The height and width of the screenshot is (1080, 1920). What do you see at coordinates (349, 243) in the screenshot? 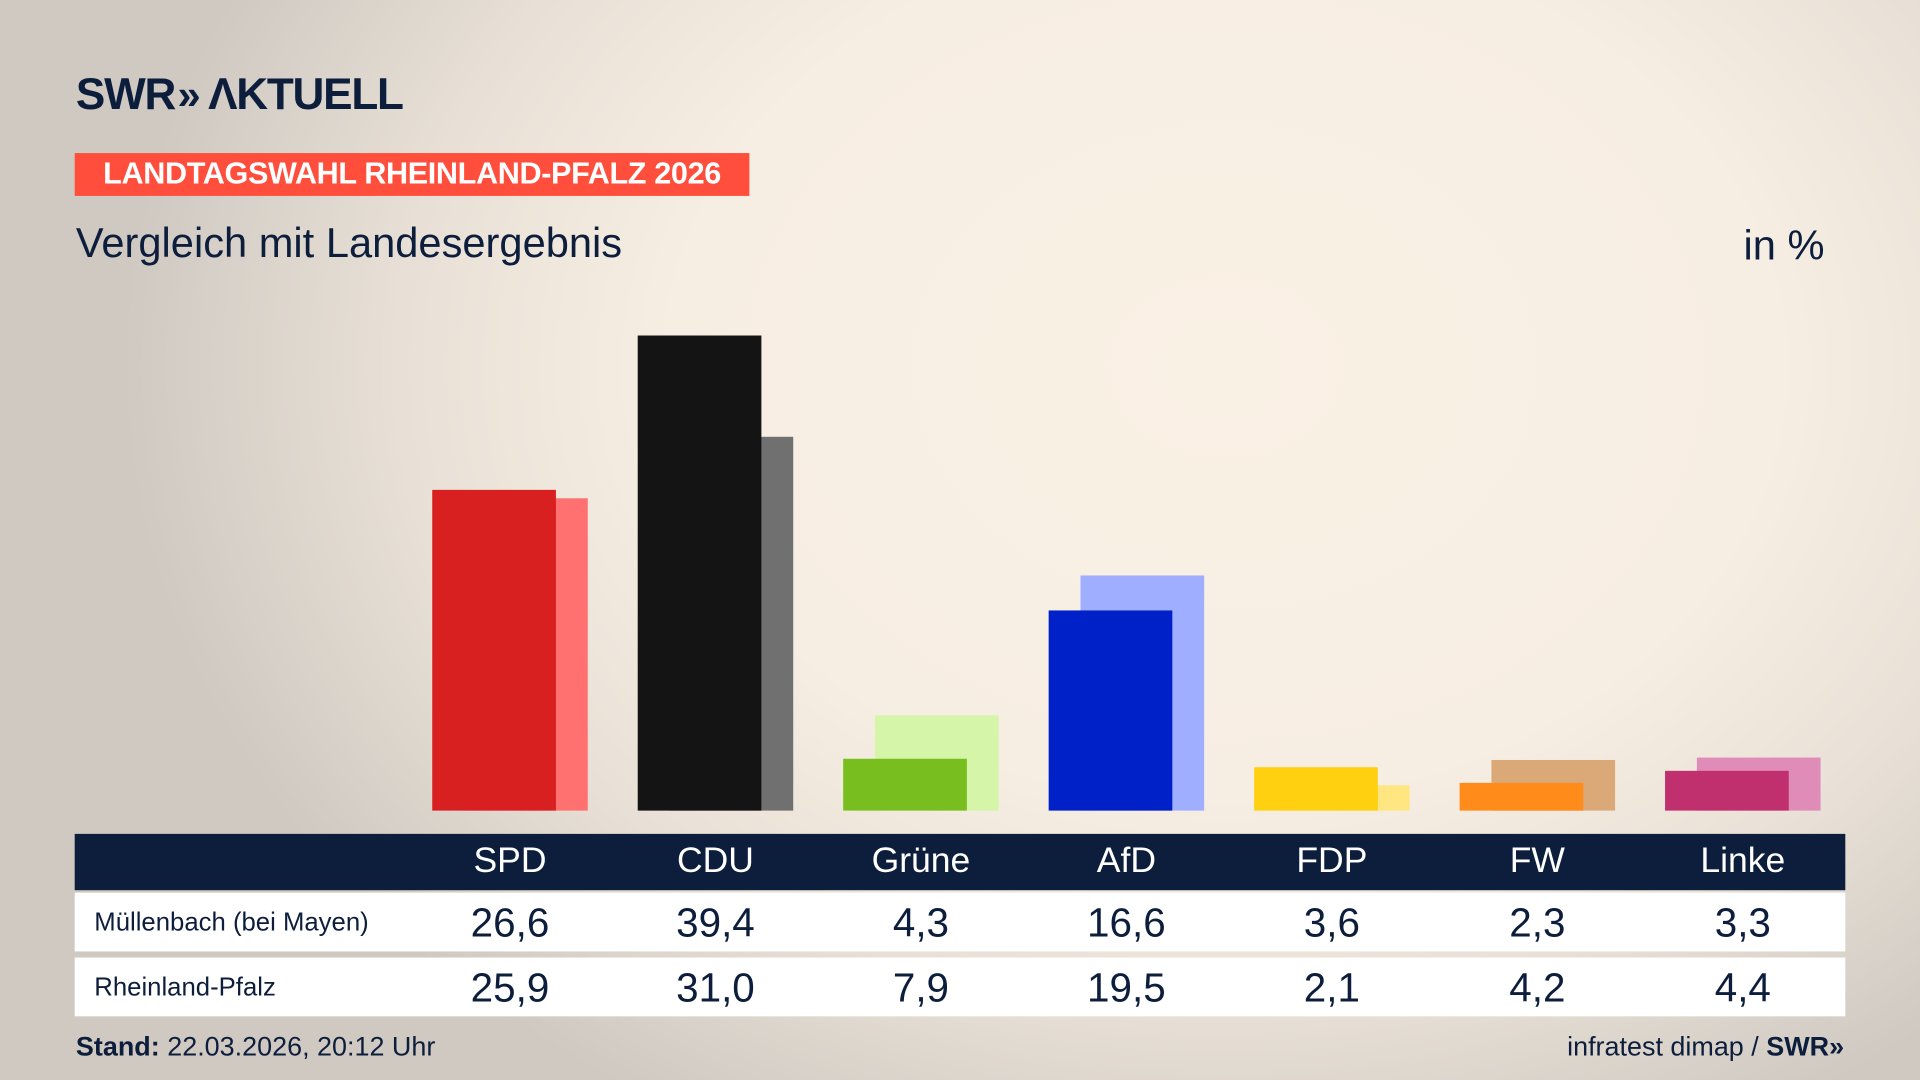
I see `subtitle: Vergleich mit Landesergebnis` at bounding box center [349, 243].